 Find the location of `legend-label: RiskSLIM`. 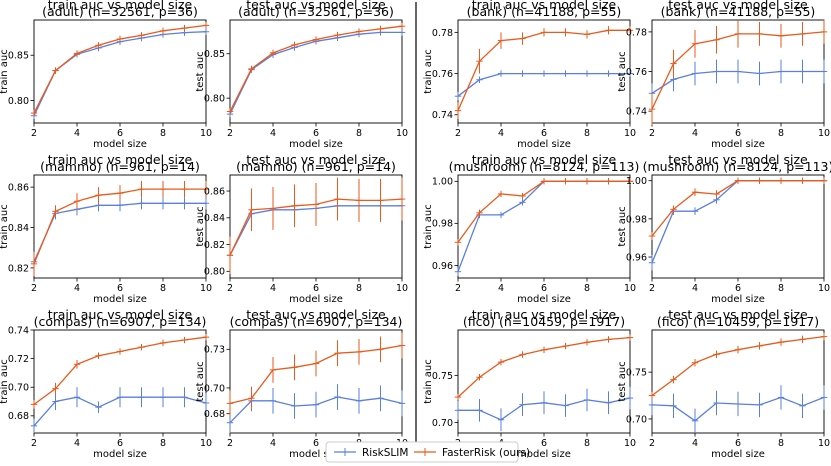

legend-label: RiskSLIM is located at coordinates (385, 453).